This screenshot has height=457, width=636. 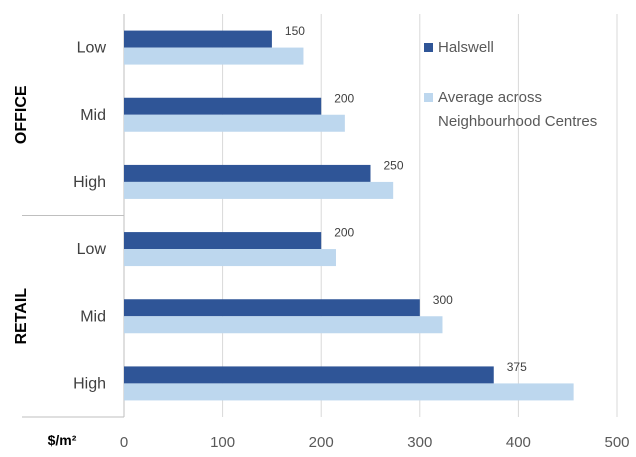 I want to click on x-axis-unit-label: $/m², so click(x=62, y=440).